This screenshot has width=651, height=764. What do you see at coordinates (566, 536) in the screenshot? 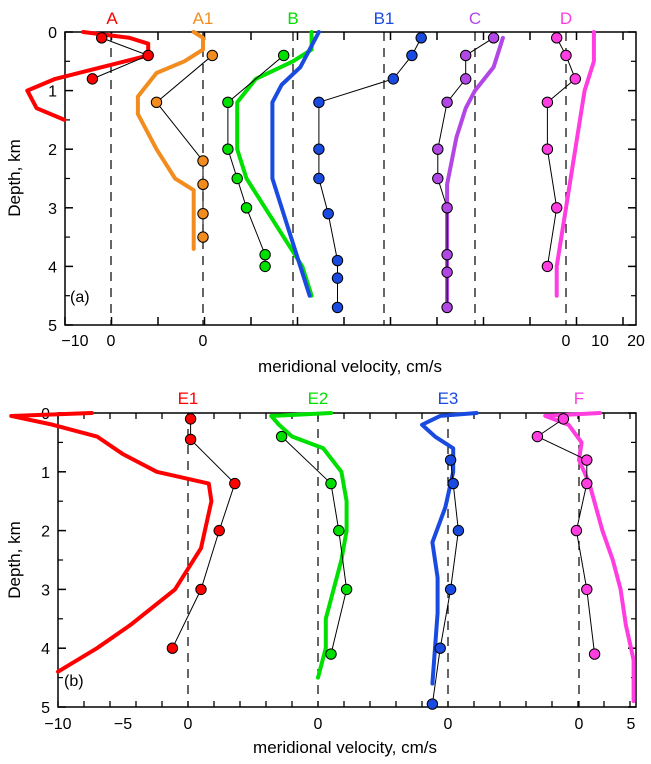
I see `obs-line-F` at bounding box center [566, 536].